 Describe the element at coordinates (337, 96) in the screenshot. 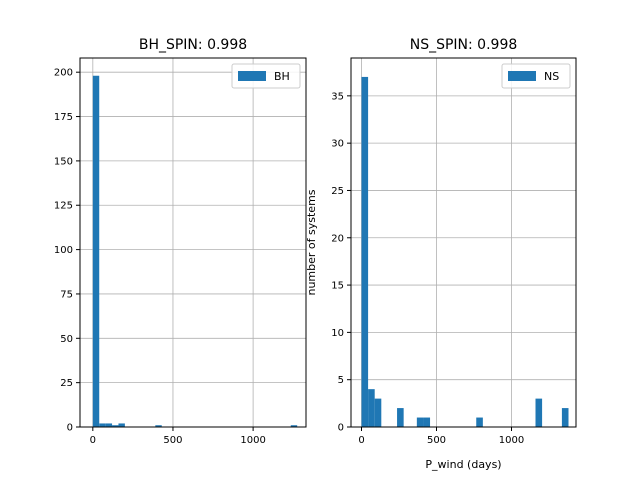

I see `y-tick-label: 35` at that location.